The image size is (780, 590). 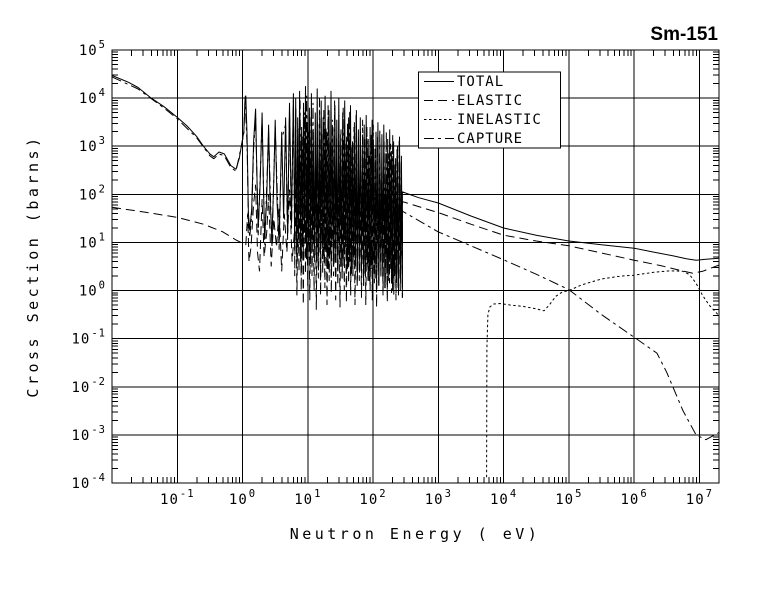 What do you see at coordinates (33, 265) in the screenshot?
I see `y-axis-label: Cross Section (barns)` at bounding box center [33, 265].